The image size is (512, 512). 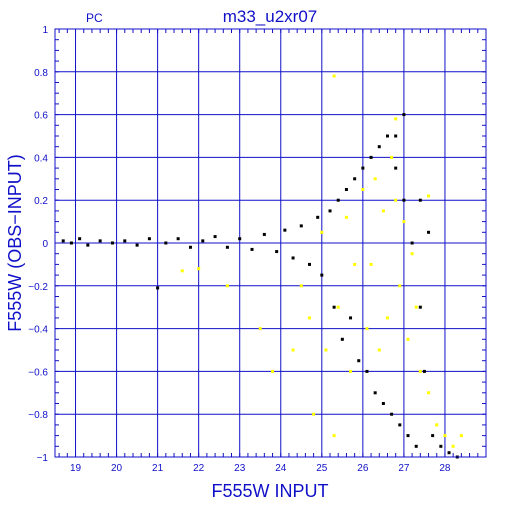 What do you see at coordinates (45, 244) in the screenshot?
I see `y-tick-label: 0` at bounding box center [45, 244].